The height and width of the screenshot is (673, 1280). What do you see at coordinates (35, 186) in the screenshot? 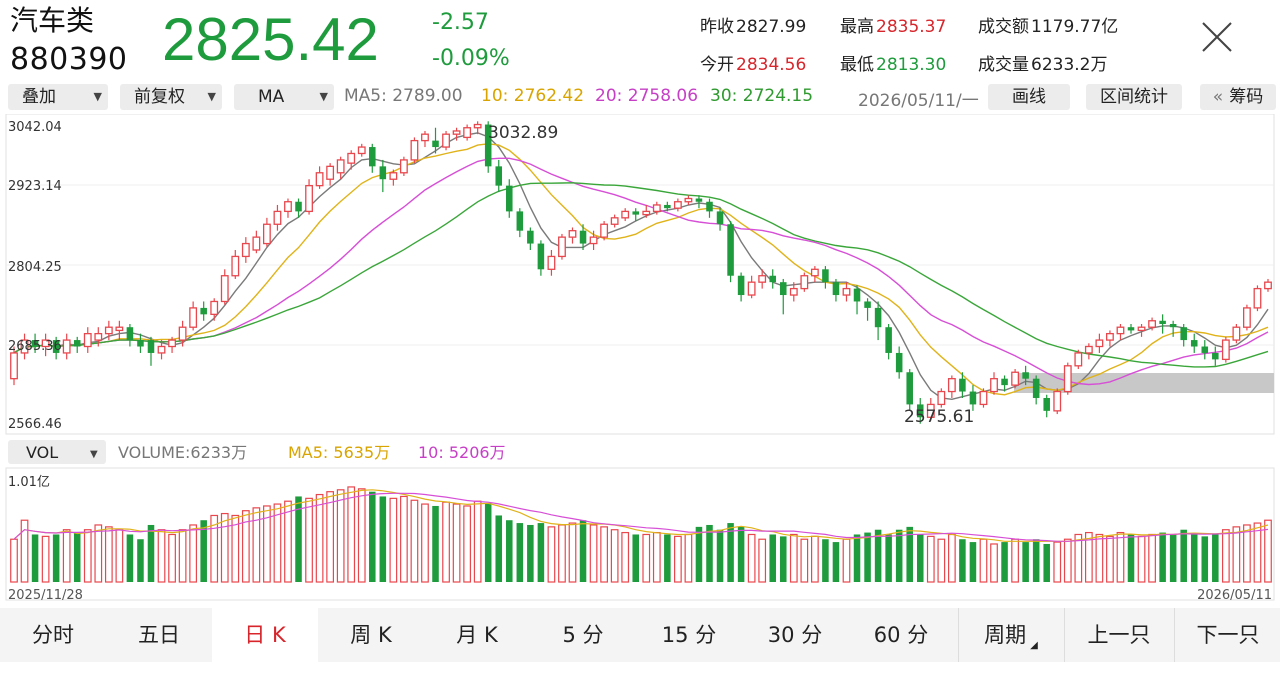
I see `price-tick-label: 2923.14` at bounding box center [35, 186].